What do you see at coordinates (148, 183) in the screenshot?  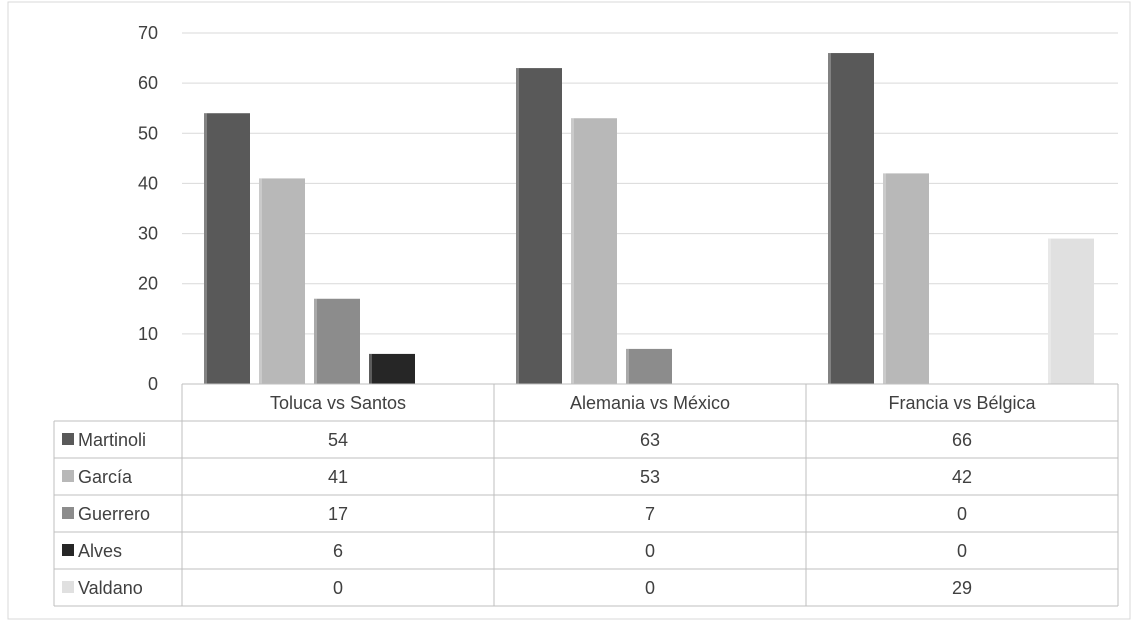 I see `y-tick-label-40: 40` at bounding box center [148, 183].